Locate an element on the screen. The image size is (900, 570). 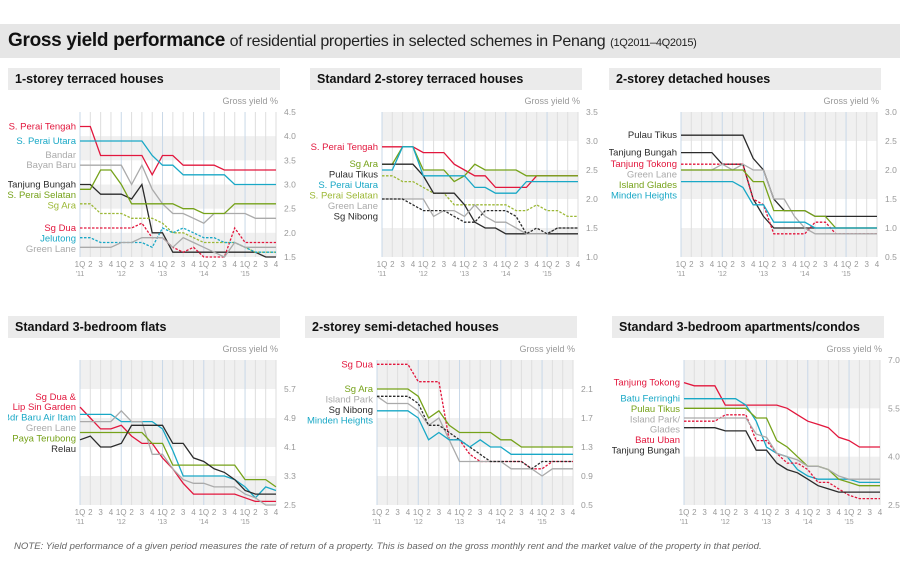
series-label: Green Lane is located at coordinates (51, 249).